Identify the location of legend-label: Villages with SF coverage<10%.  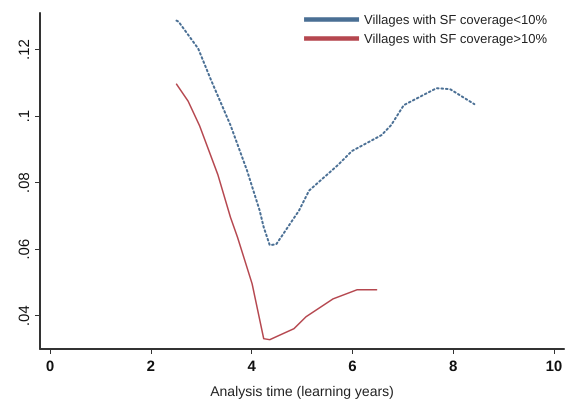
(456, 19).